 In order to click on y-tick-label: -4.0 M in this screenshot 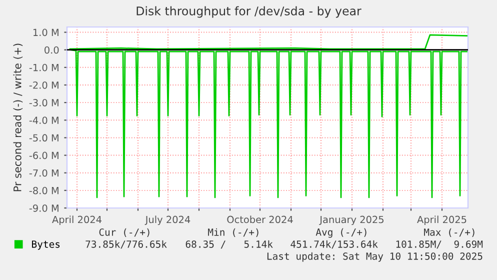, I will do `click(43, 120)`.